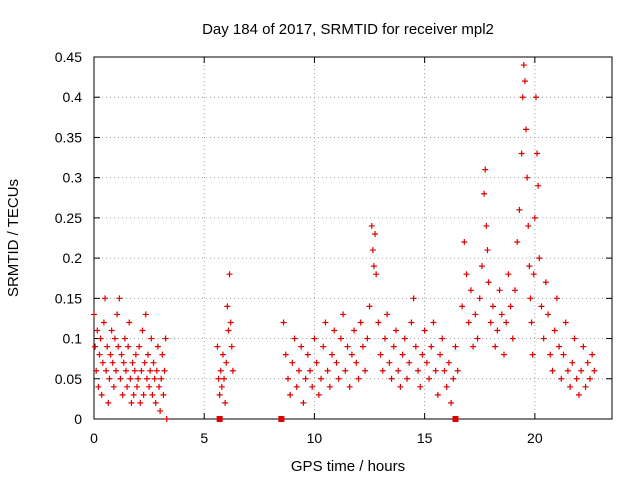  Describe the element at coordinates (94, 438) in the screenshot. I see `x-tick-label: 0` at that location.